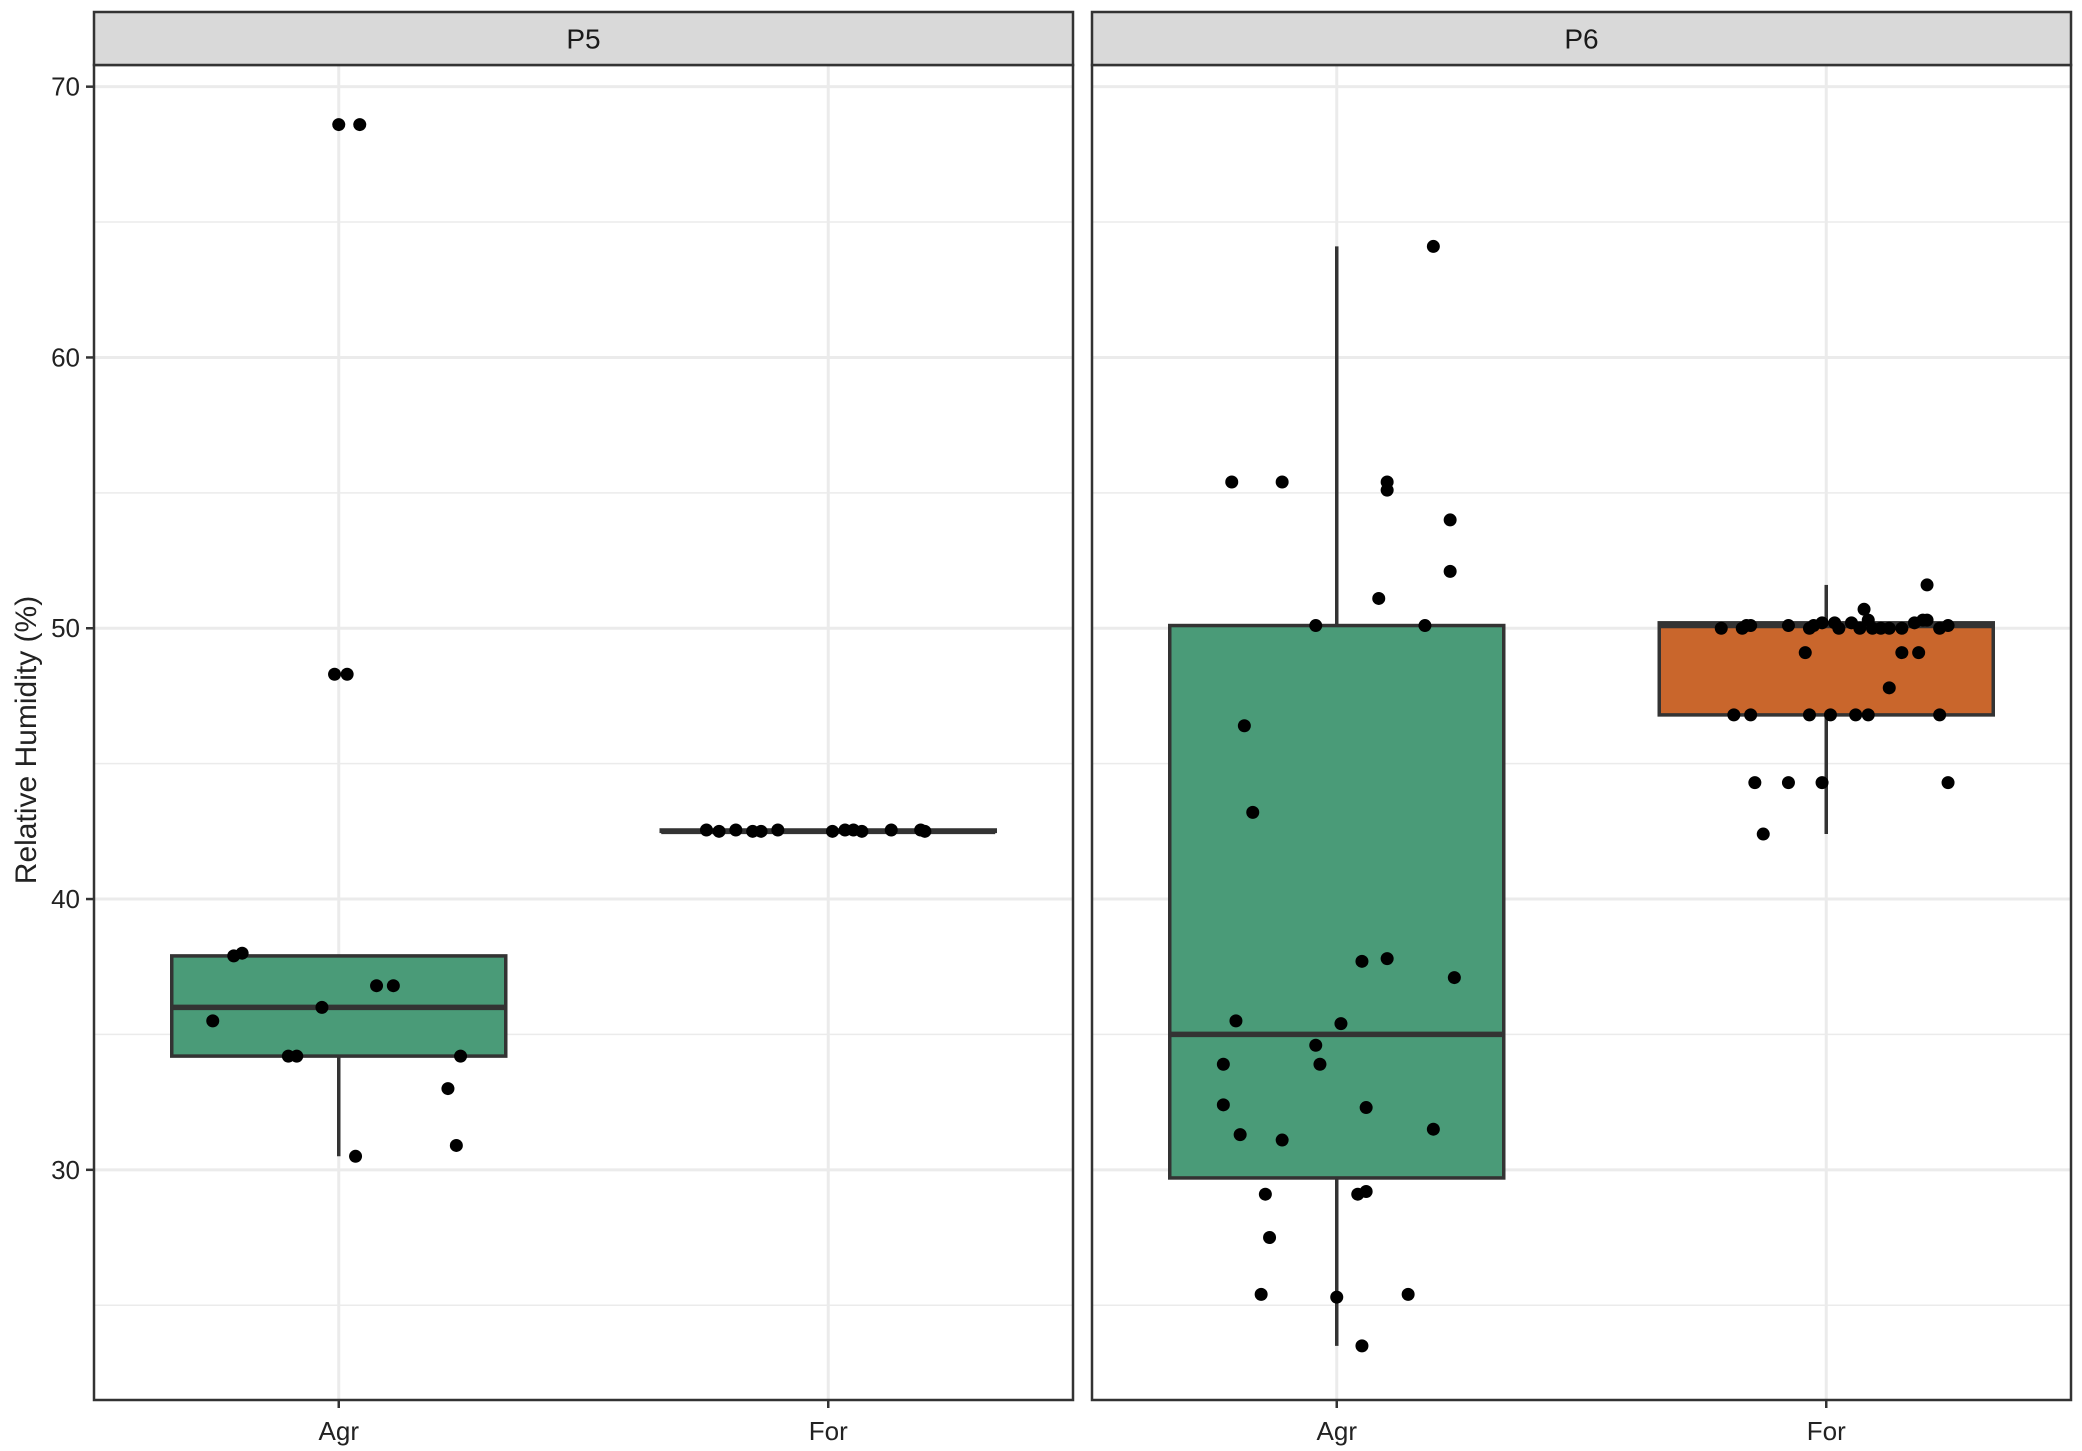 The image size is (2082, 1451). What do you see at coordinates (1826, 669) in the screenshot?
I see `box-p6-for` at bounding box center [1826, 669].